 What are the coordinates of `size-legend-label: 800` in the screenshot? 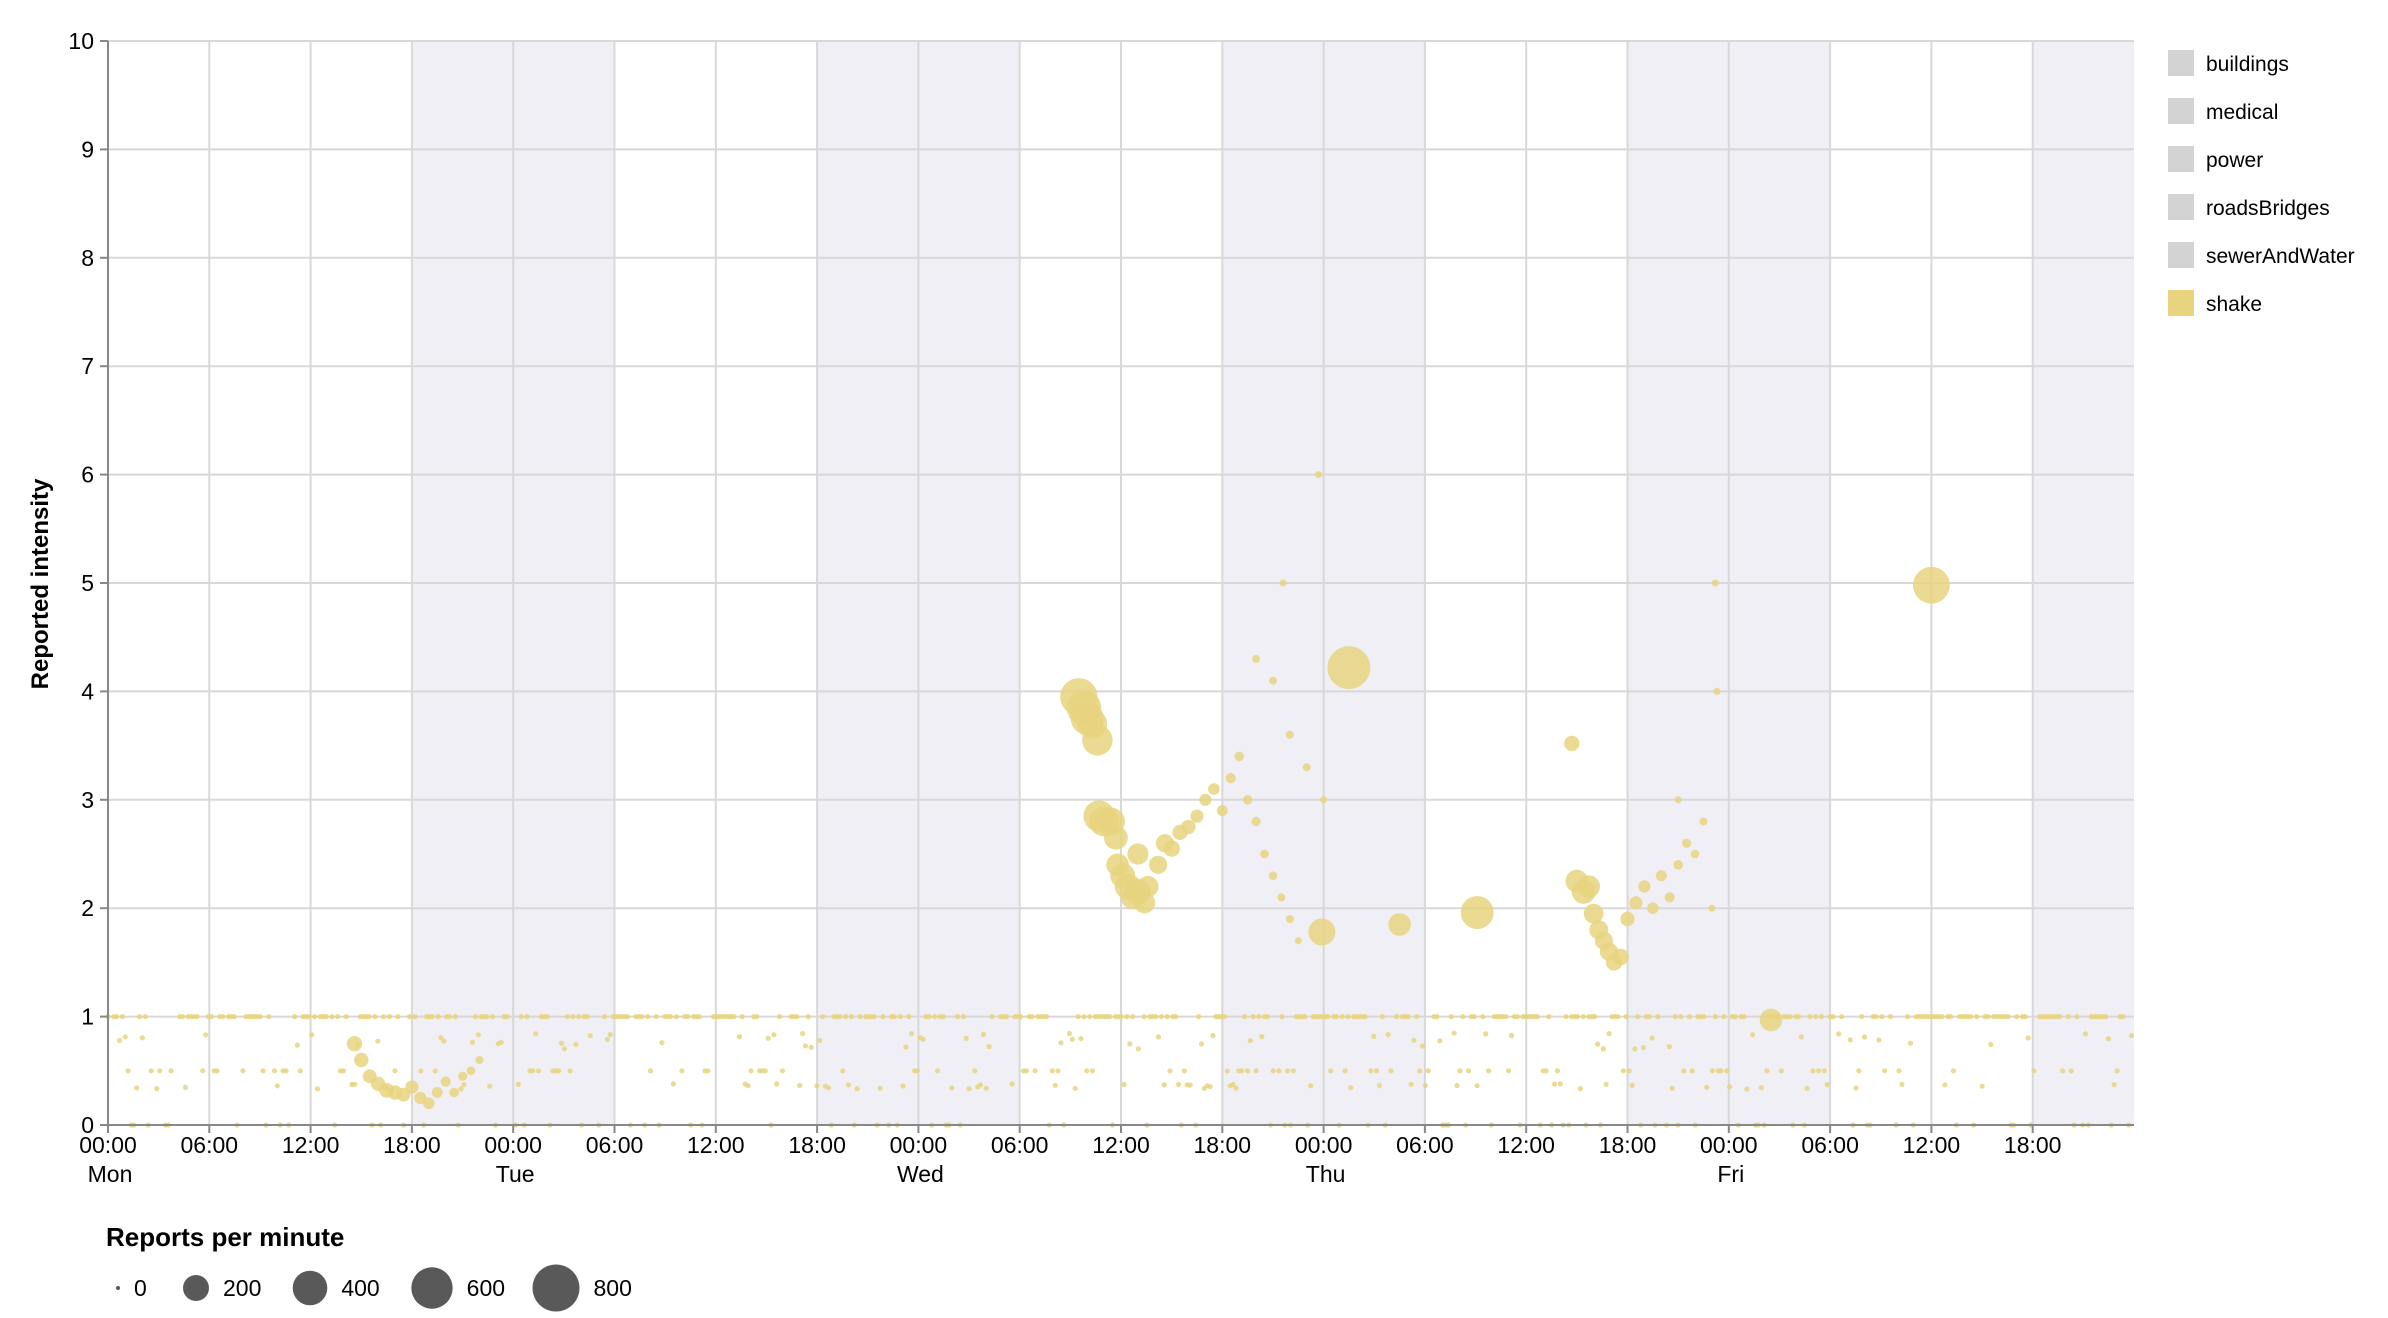 It's located at (613, 1288).